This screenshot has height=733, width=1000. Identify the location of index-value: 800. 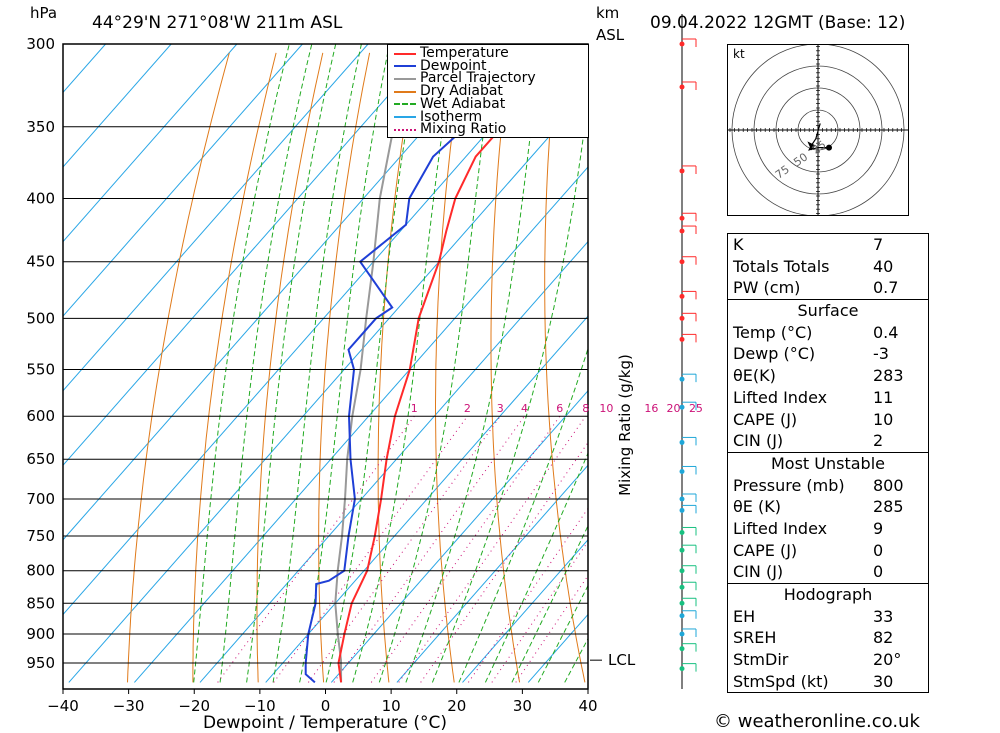
(888, 485).